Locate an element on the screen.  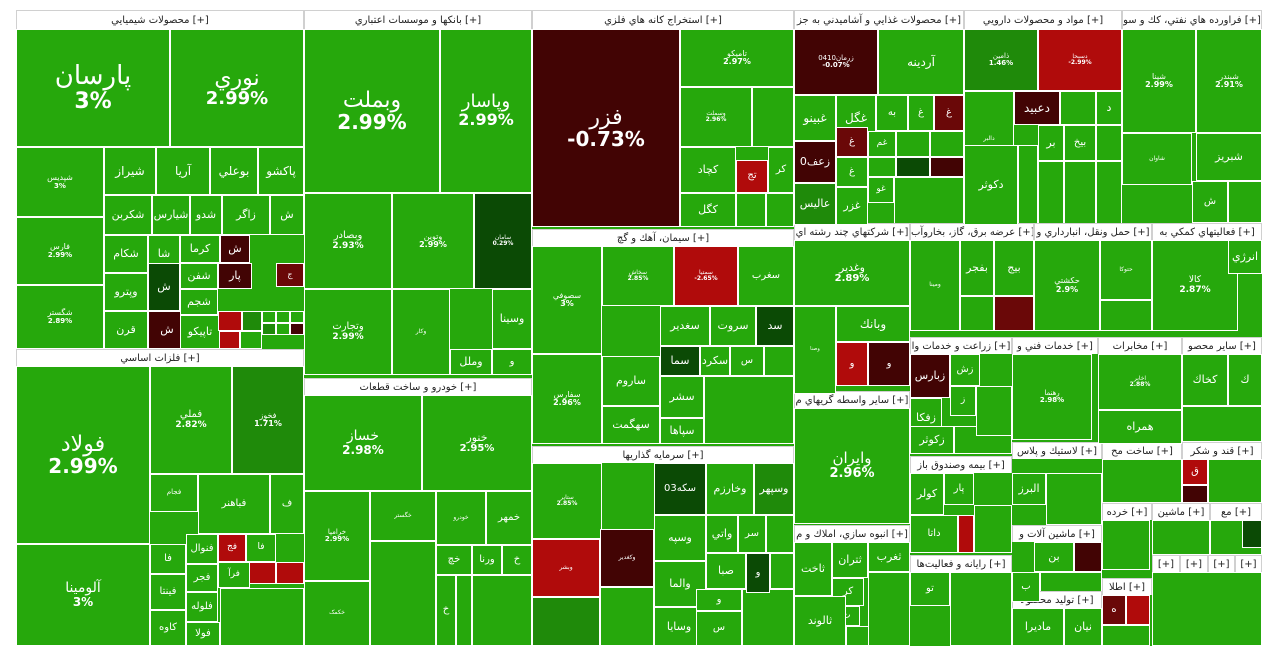
stock-tile: وكار is located at coordinates (421, 332).